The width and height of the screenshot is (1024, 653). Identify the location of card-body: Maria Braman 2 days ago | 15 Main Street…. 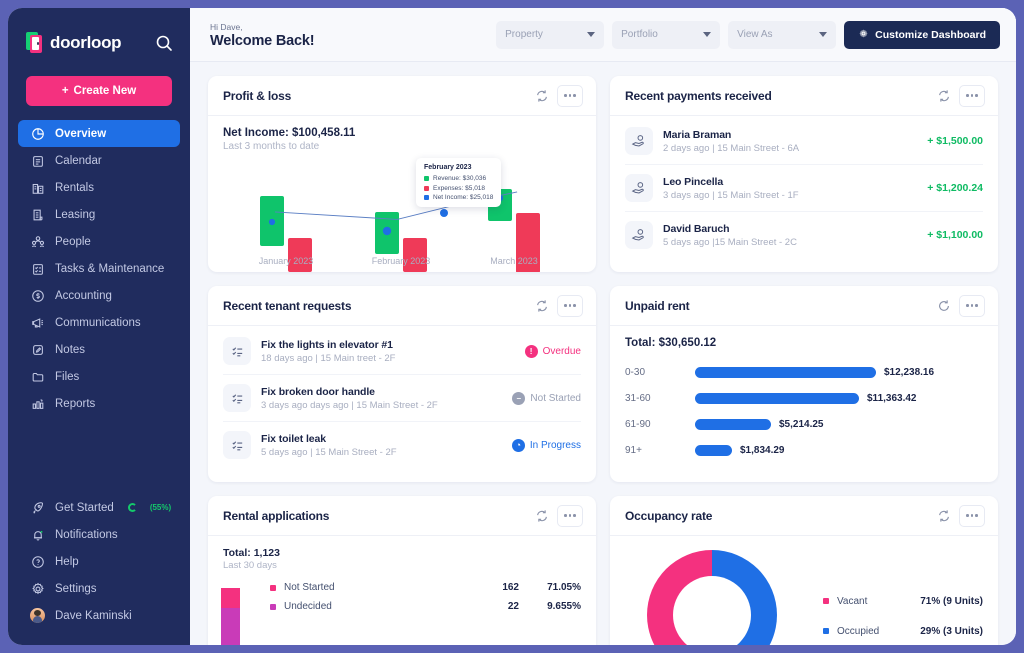
(804, 194).